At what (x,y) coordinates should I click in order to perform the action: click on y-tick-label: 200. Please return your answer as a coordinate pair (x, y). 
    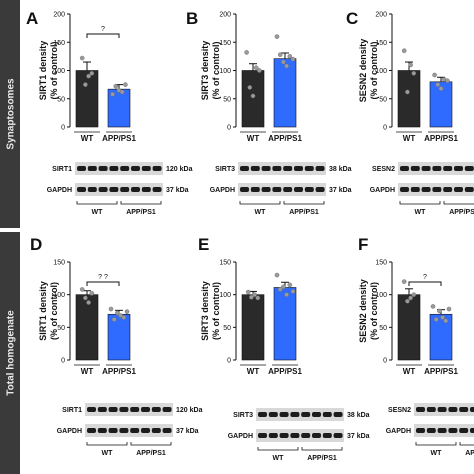
    Looking at the image, I should click on (381, 15).